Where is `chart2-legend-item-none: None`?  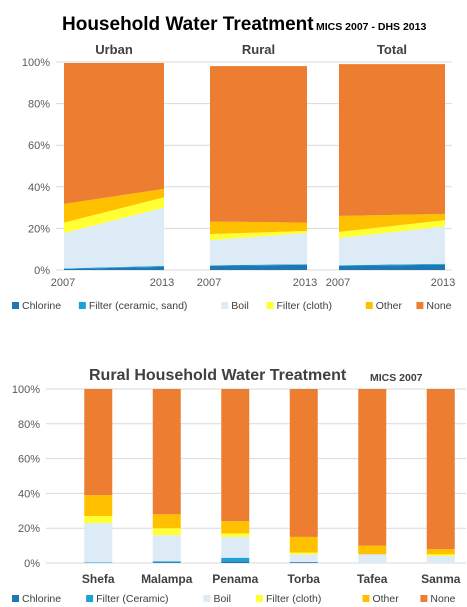
chart2-legend-item-none: None is located at coordinates (438, 599).